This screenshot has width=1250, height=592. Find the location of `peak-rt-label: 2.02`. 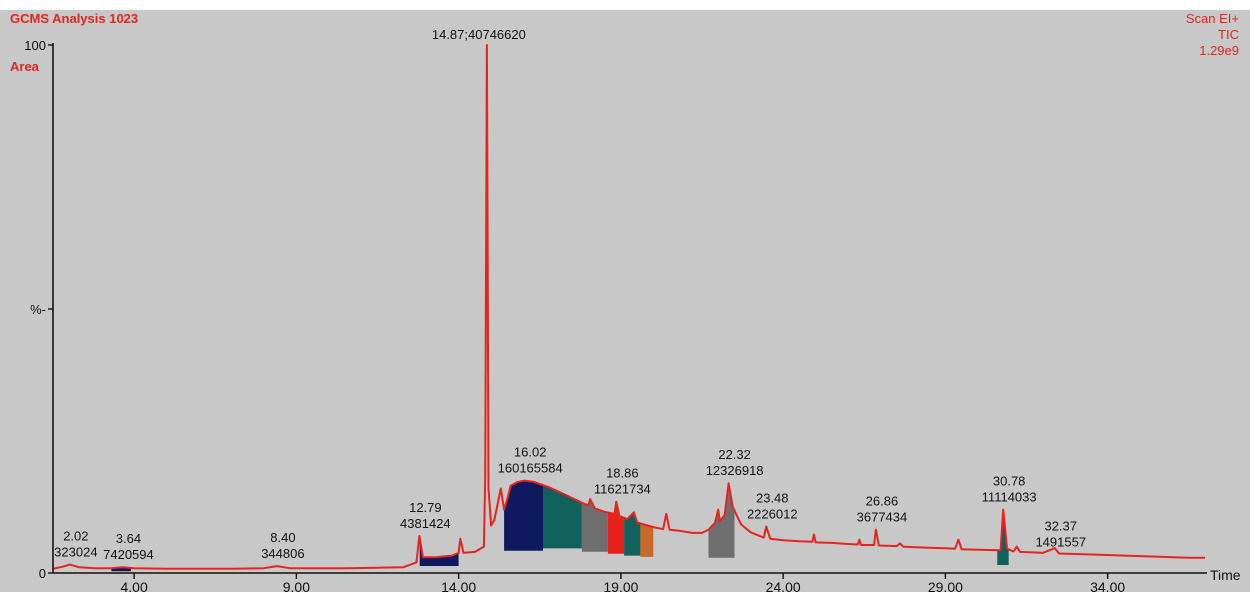

peak-rt-label: 2.02 is located at coordinates (75, 536).